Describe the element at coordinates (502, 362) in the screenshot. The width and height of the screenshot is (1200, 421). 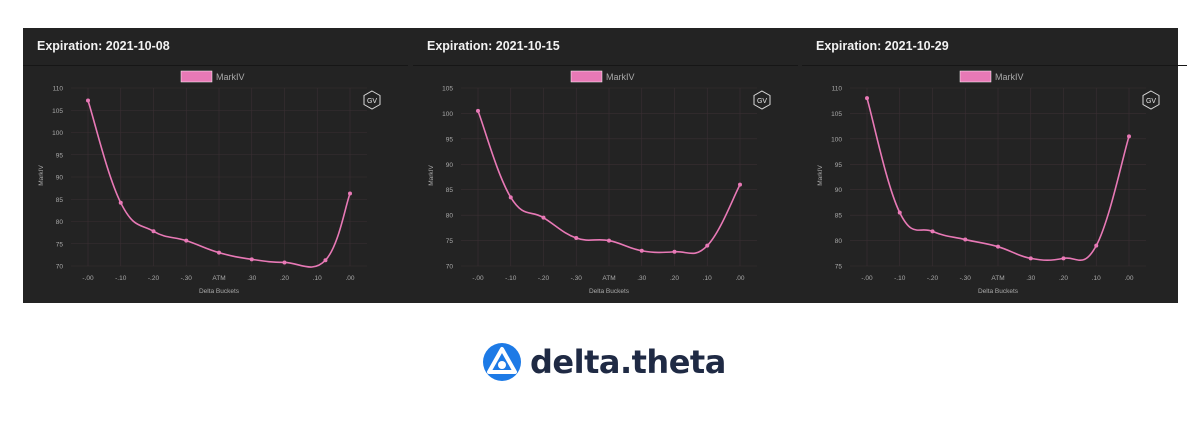
I see `delta-theta-logo-icon` at that location.